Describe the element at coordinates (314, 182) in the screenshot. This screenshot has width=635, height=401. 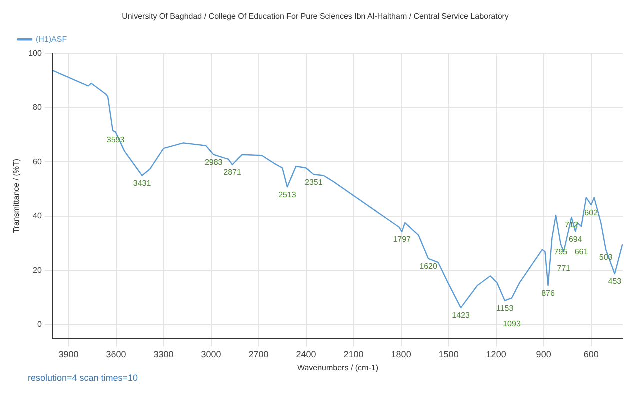
I see `annotation: 2351` at that location.